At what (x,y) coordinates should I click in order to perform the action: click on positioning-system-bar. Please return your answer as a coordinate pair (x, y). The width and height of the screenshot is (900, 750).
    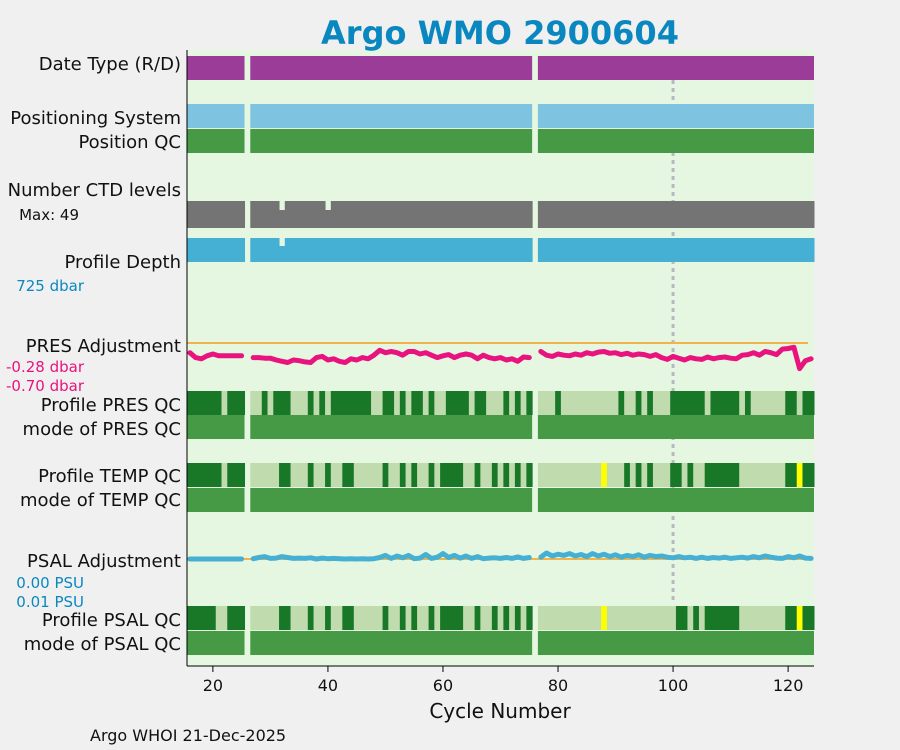
    Looking at the image, I should click on (391, 116).